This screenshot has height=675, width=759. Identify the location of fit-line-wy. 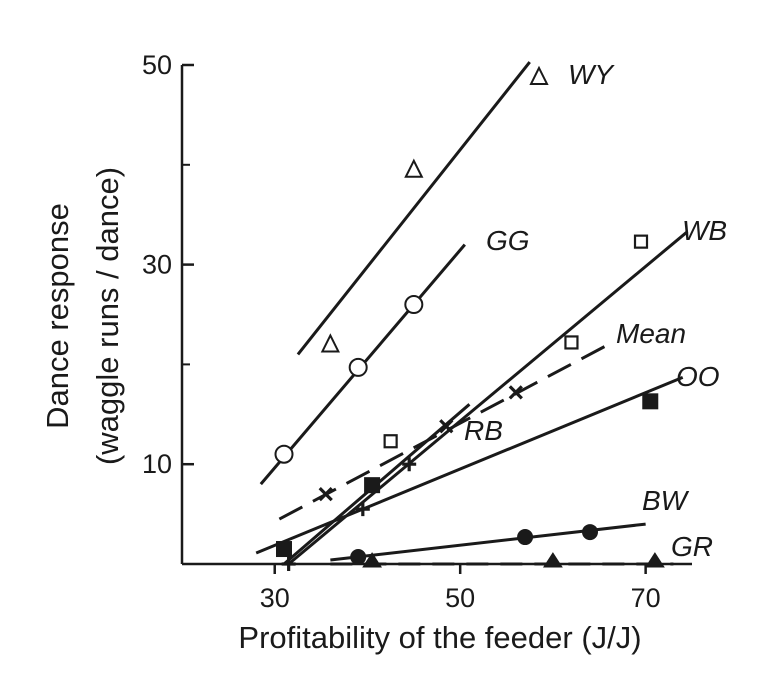
(413, 208).